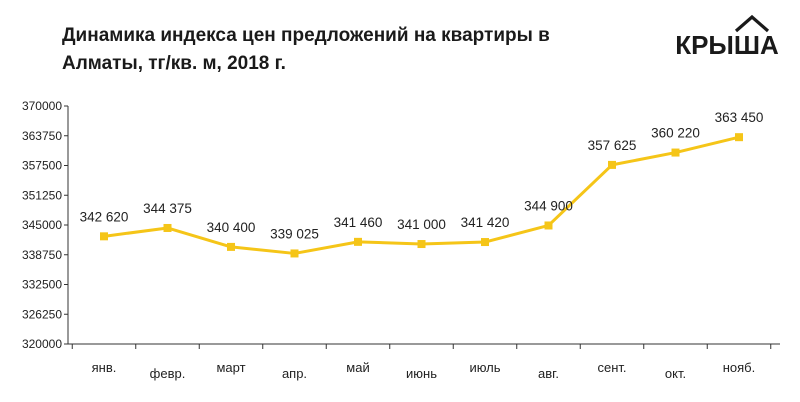 The width and height of the screenshot is (800, 402). What do you see at coordinates (42, 285) in the screenshot?
I see `y-tick-label: 332500` at bounding box center [42, 285].